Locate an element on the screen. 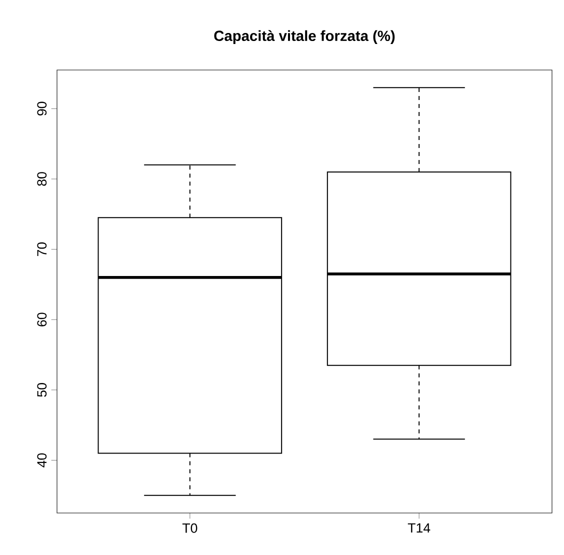  chart-title: Capacità vitale forzata (%) is located at coordinates (304, 37).